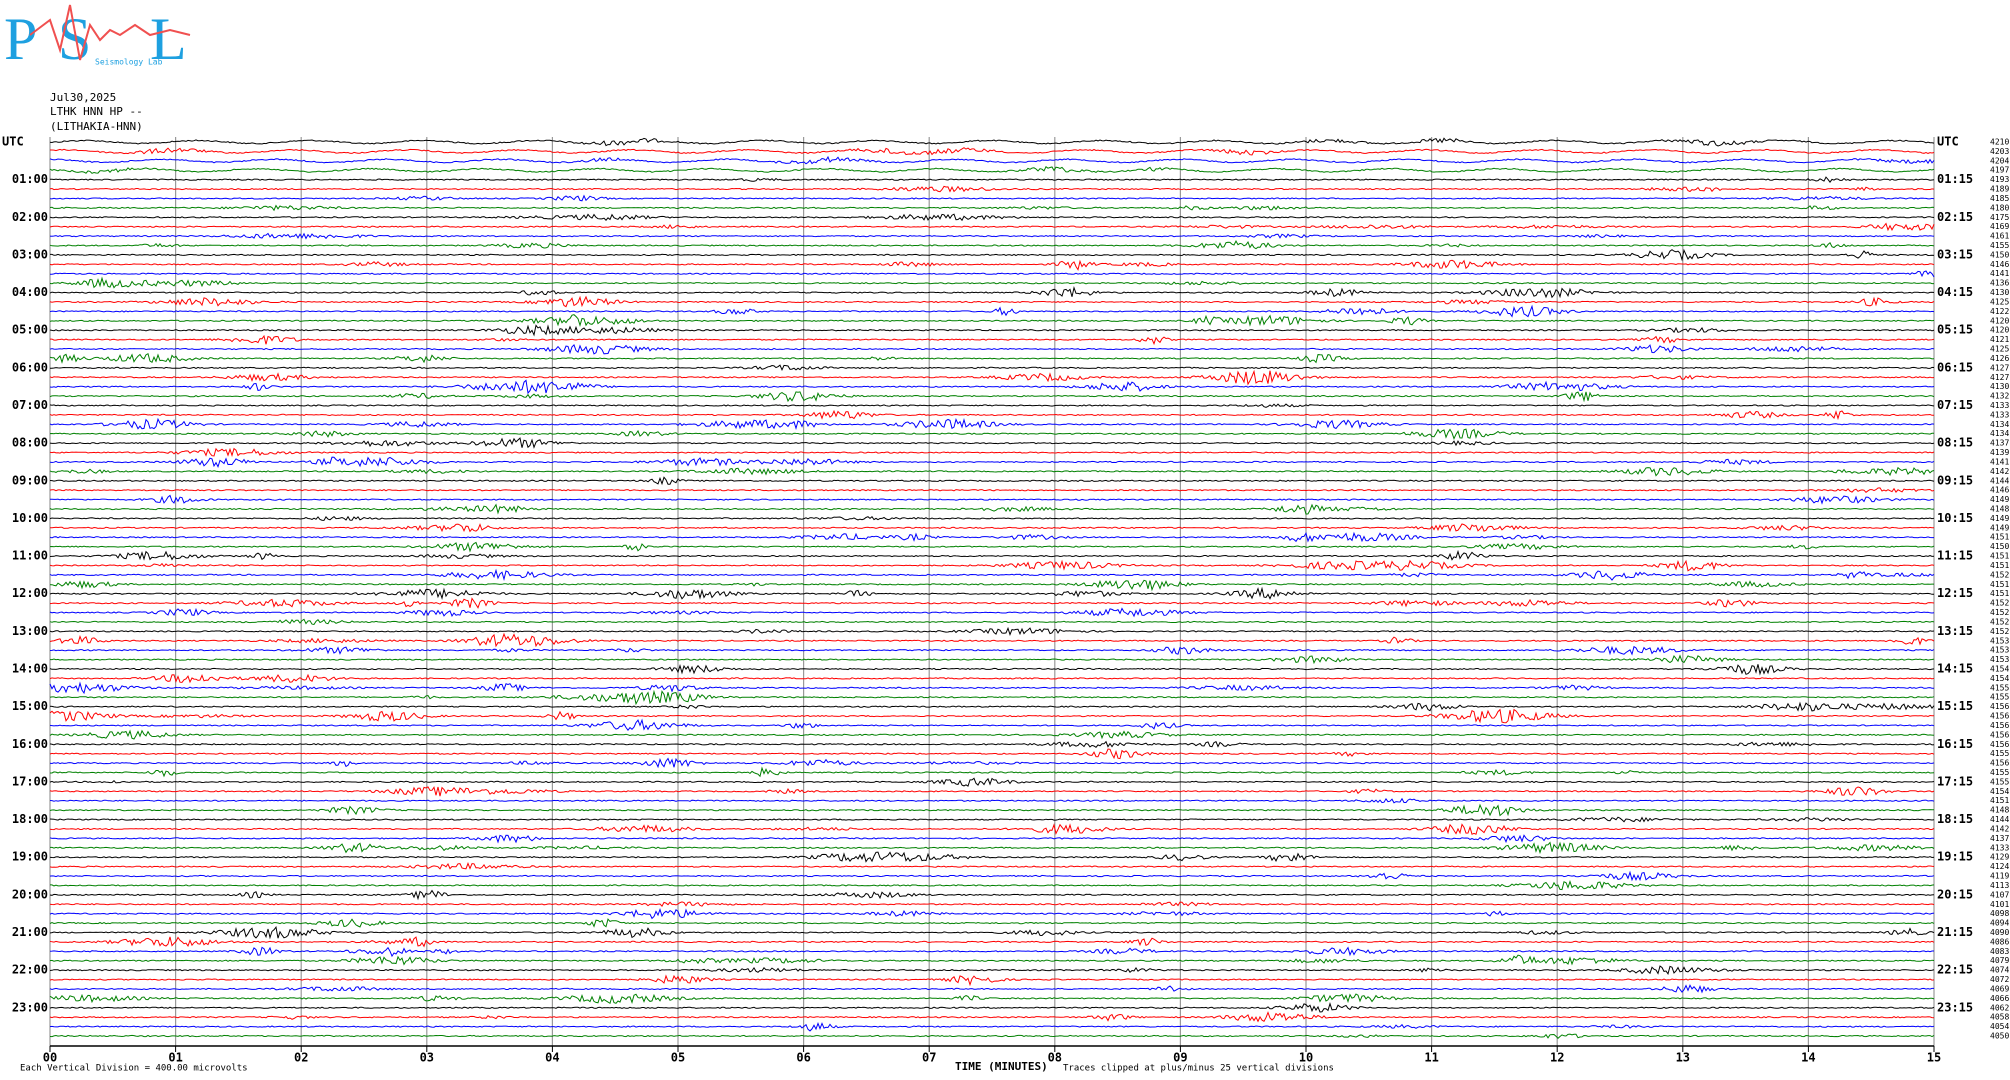 The width and height of the screenshot is (2010, 1080). Describe the element at coordinates (30, 932) in the screenshot. I see `left-time-label: 21:00` at that location.